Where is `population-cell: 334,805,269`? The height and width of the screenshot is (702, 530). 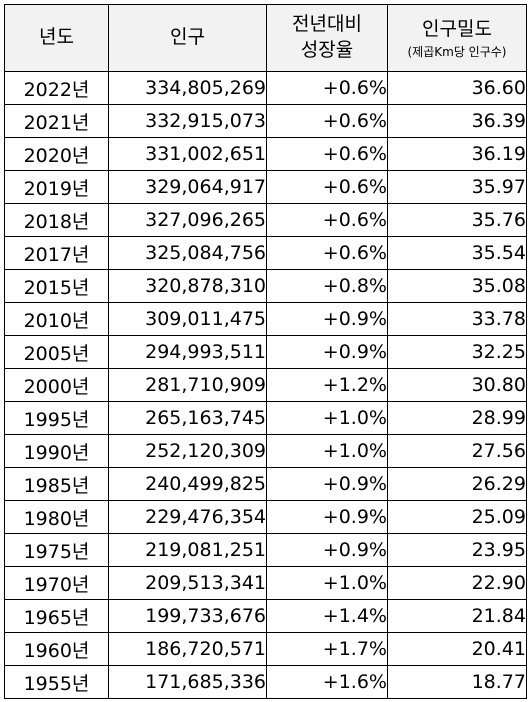
population-cell: 334,805,269 is located at coordinates (187, 88).